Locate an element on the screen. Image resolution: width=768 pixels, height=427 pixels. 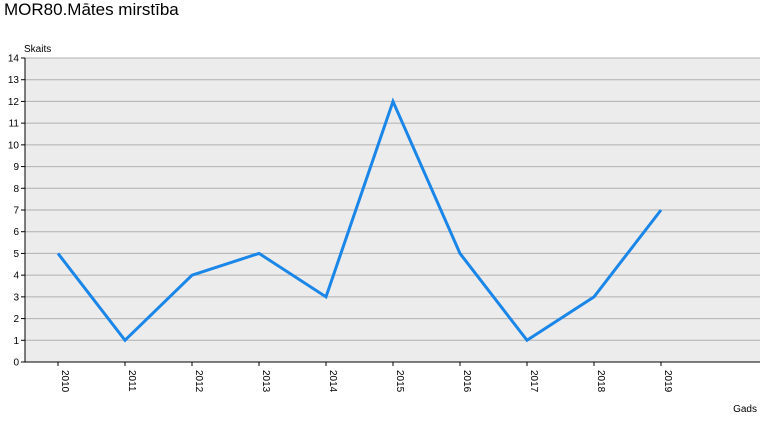
x-tick-label: 2010 is located at coordinates (64, 381).